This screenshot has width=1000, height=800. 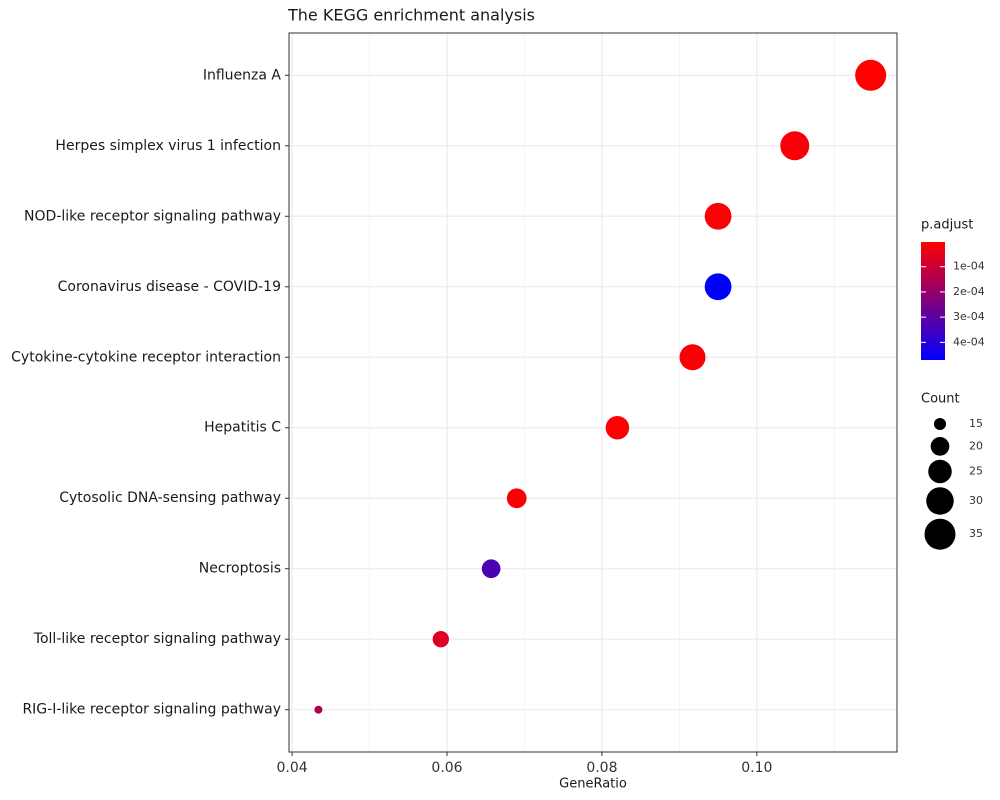 What do you see at coordinates (152, 216) in the screenshot?
I see `y-tick-label: NOD-like receptor signaling pathway` at bounding box center [152, 216].